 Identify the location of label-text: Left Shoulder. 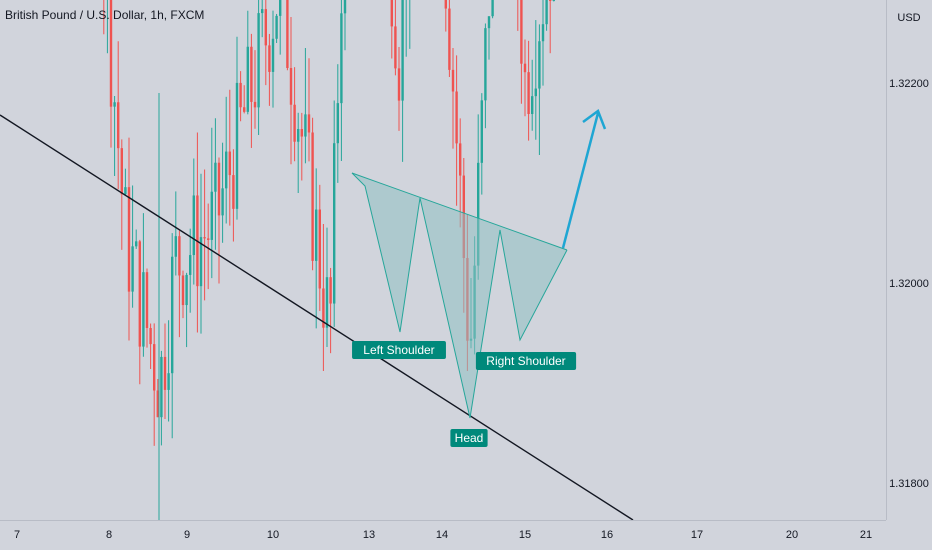
(398, 350).